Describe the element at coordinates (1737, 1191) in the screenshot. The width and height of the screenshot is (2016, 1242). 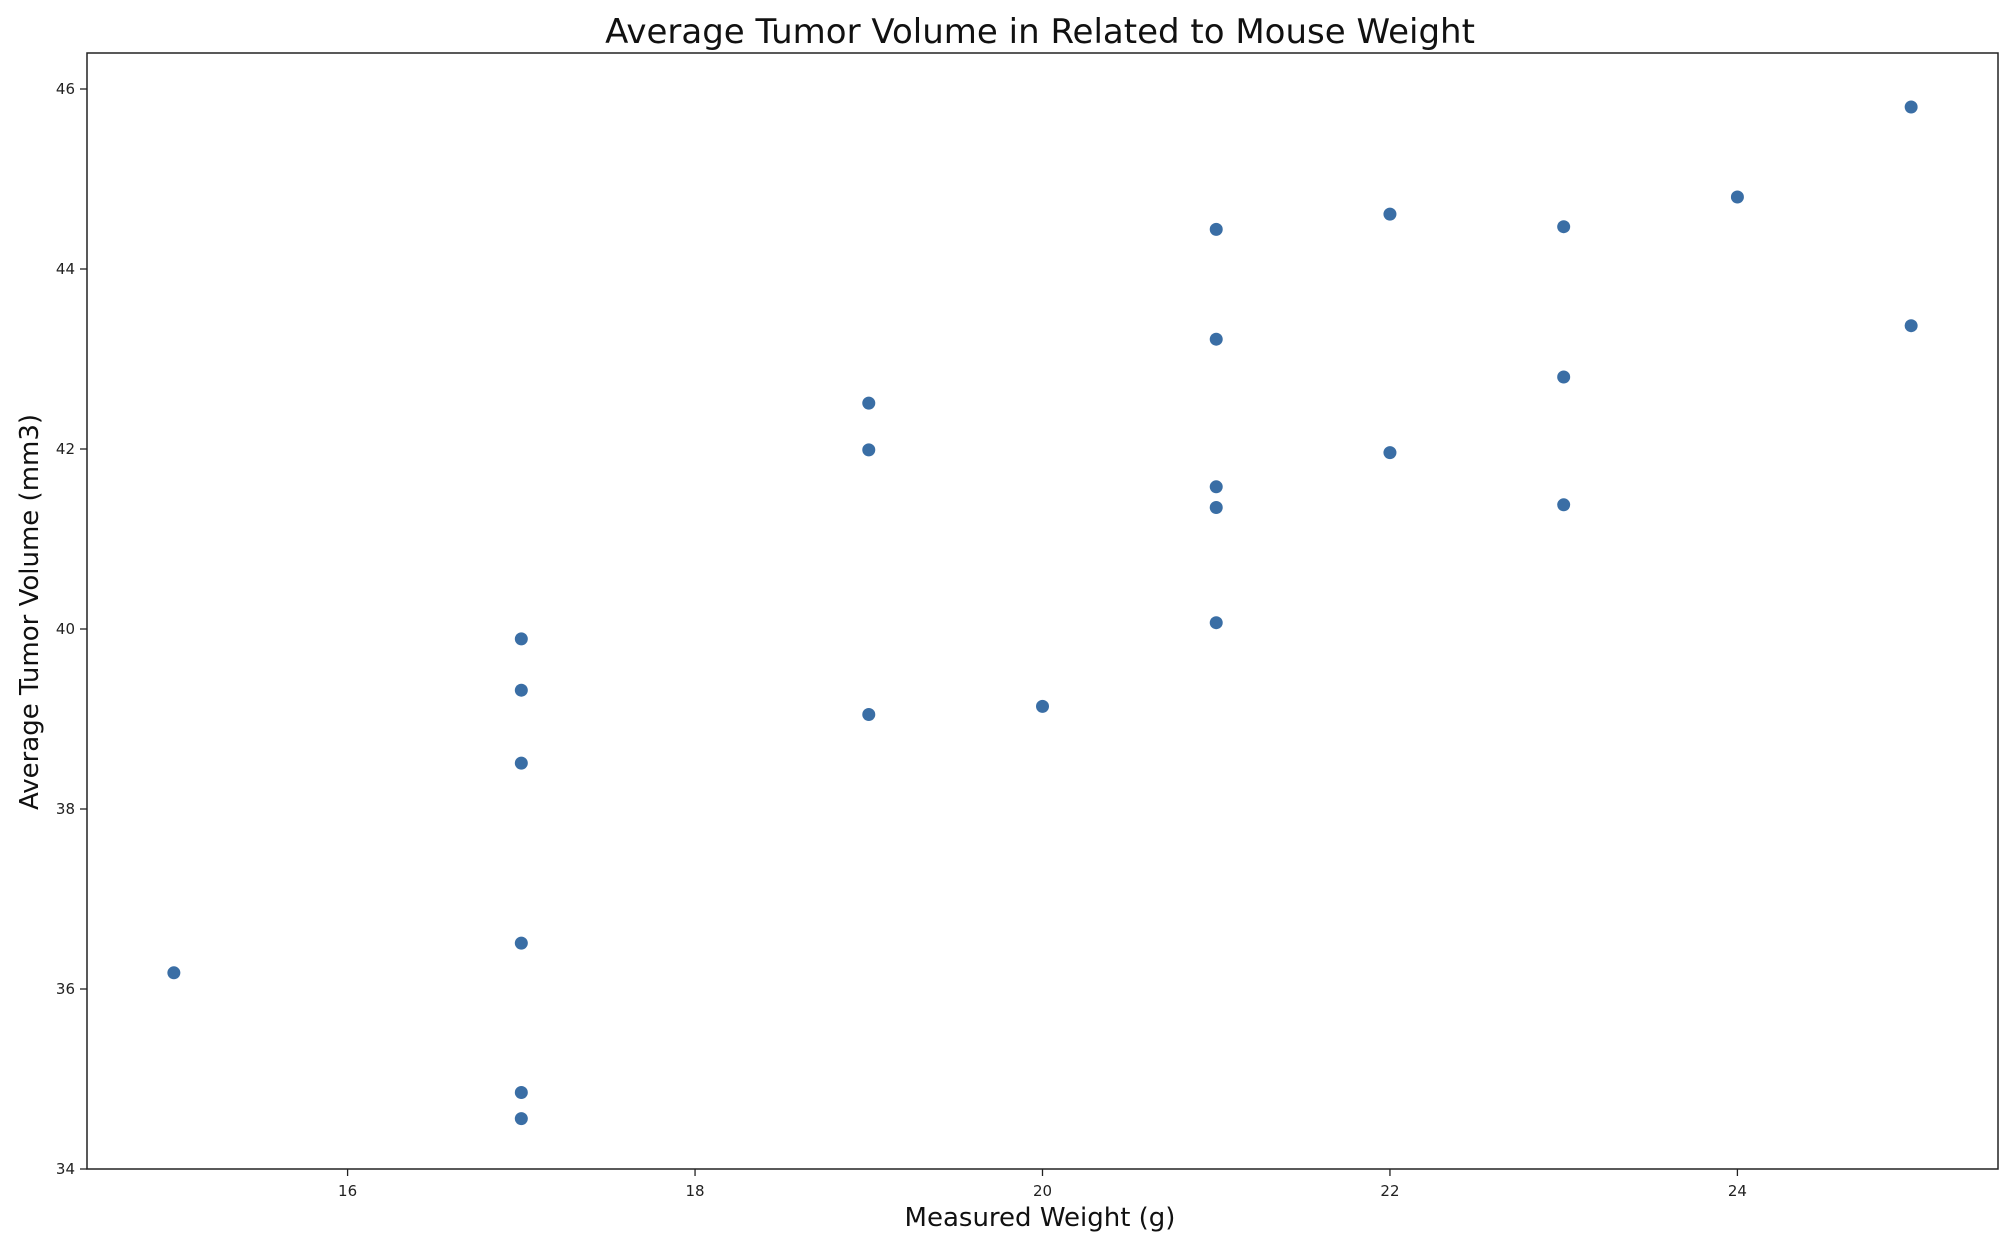
I see `x-tick-label: 24` at that location.